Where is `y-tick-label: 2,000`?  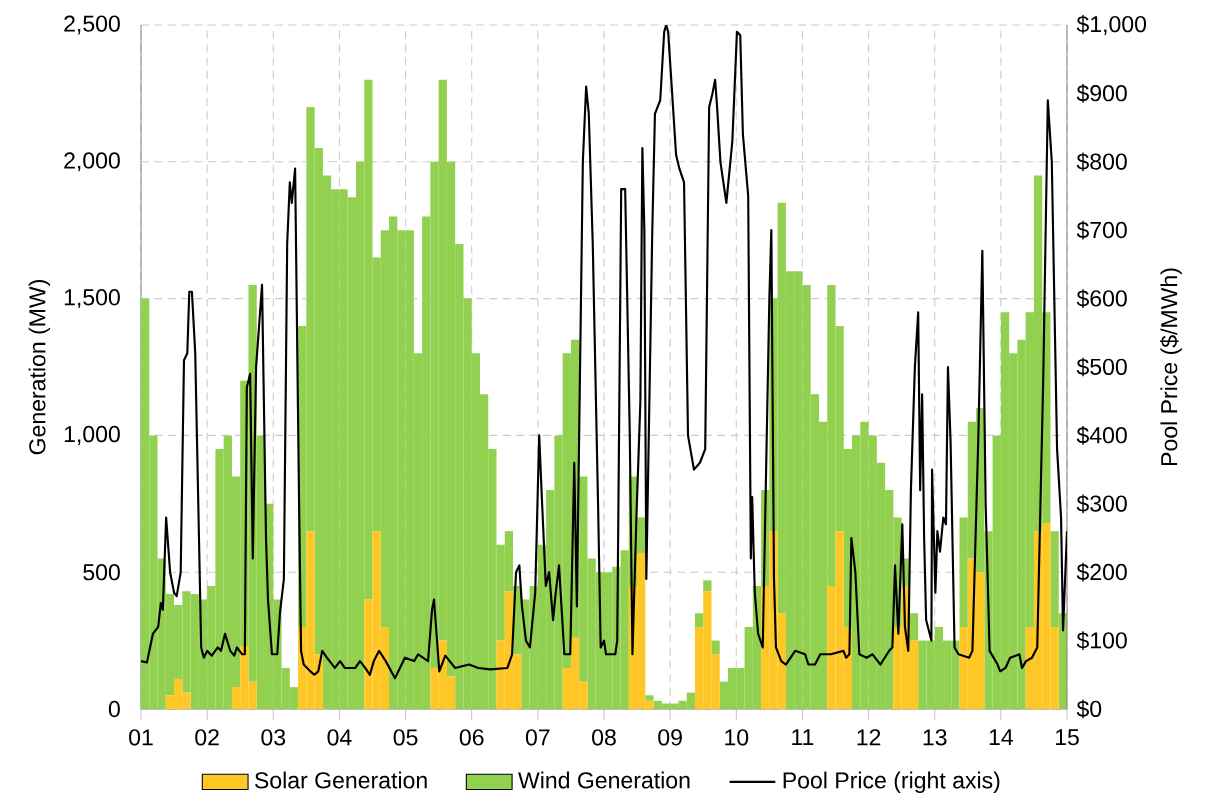 y-tick-label: 2,000 is located at coordinates (92, 162).